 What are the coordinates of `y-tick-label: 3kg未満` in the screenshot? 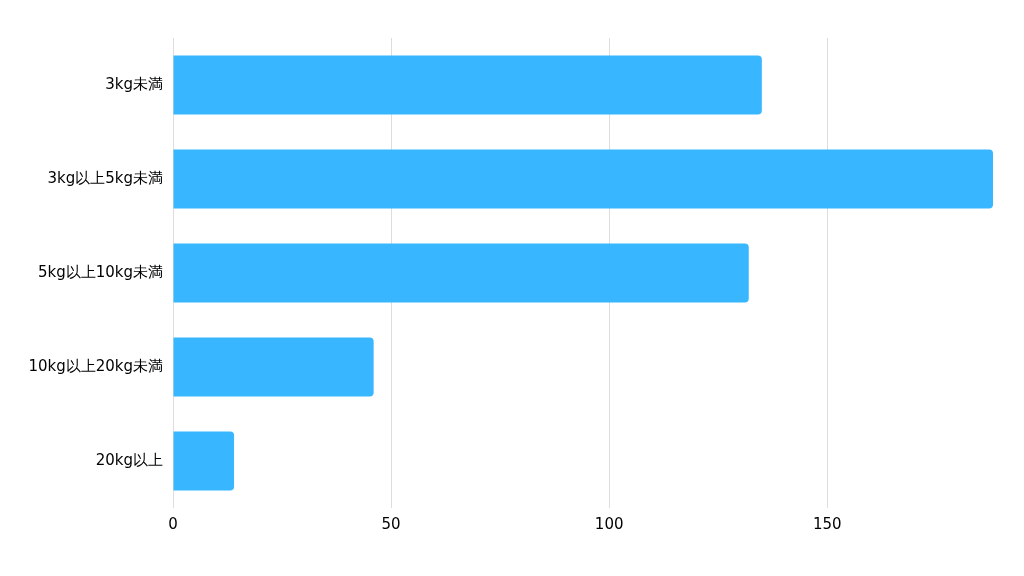 It's located at (134, 83).